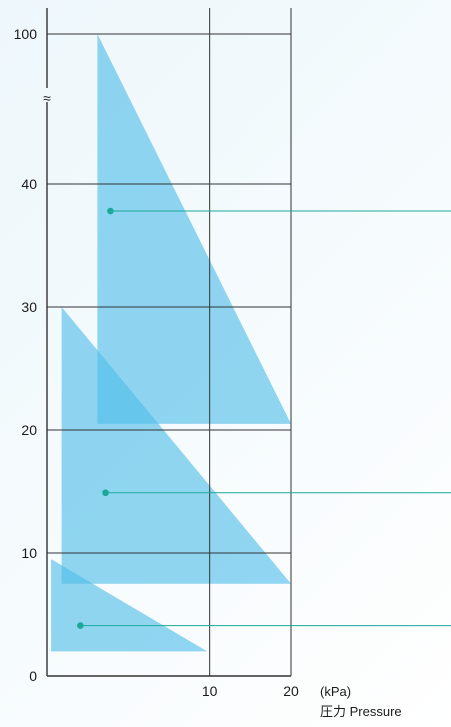 The image size is (451, 727). What do you see at coordinates (335, 691) in the screenshot?
I see `x-axis-unit: (kPa)` at bounding box center [335, 691].